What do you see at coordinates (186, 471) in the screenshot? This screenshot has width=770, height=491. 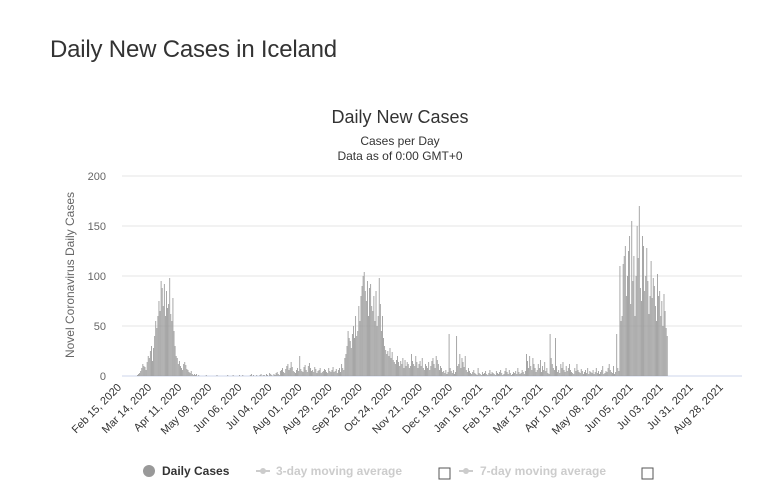 I see `legend-item-daily-cases: Daily Cases` at bounding box center [186, 471].